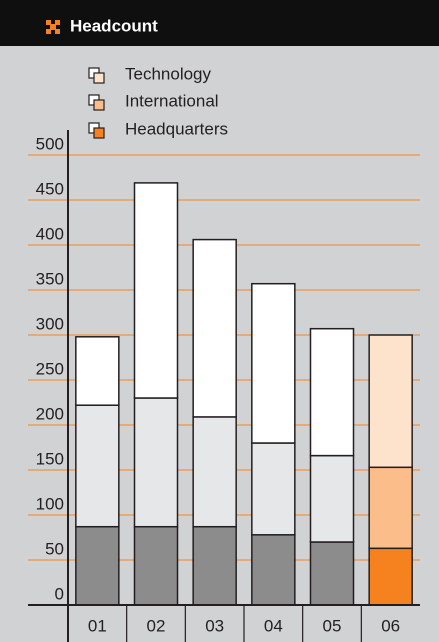 The image size is (439, 642). I want to click on y-tick-label: 350, so click(50, 278).